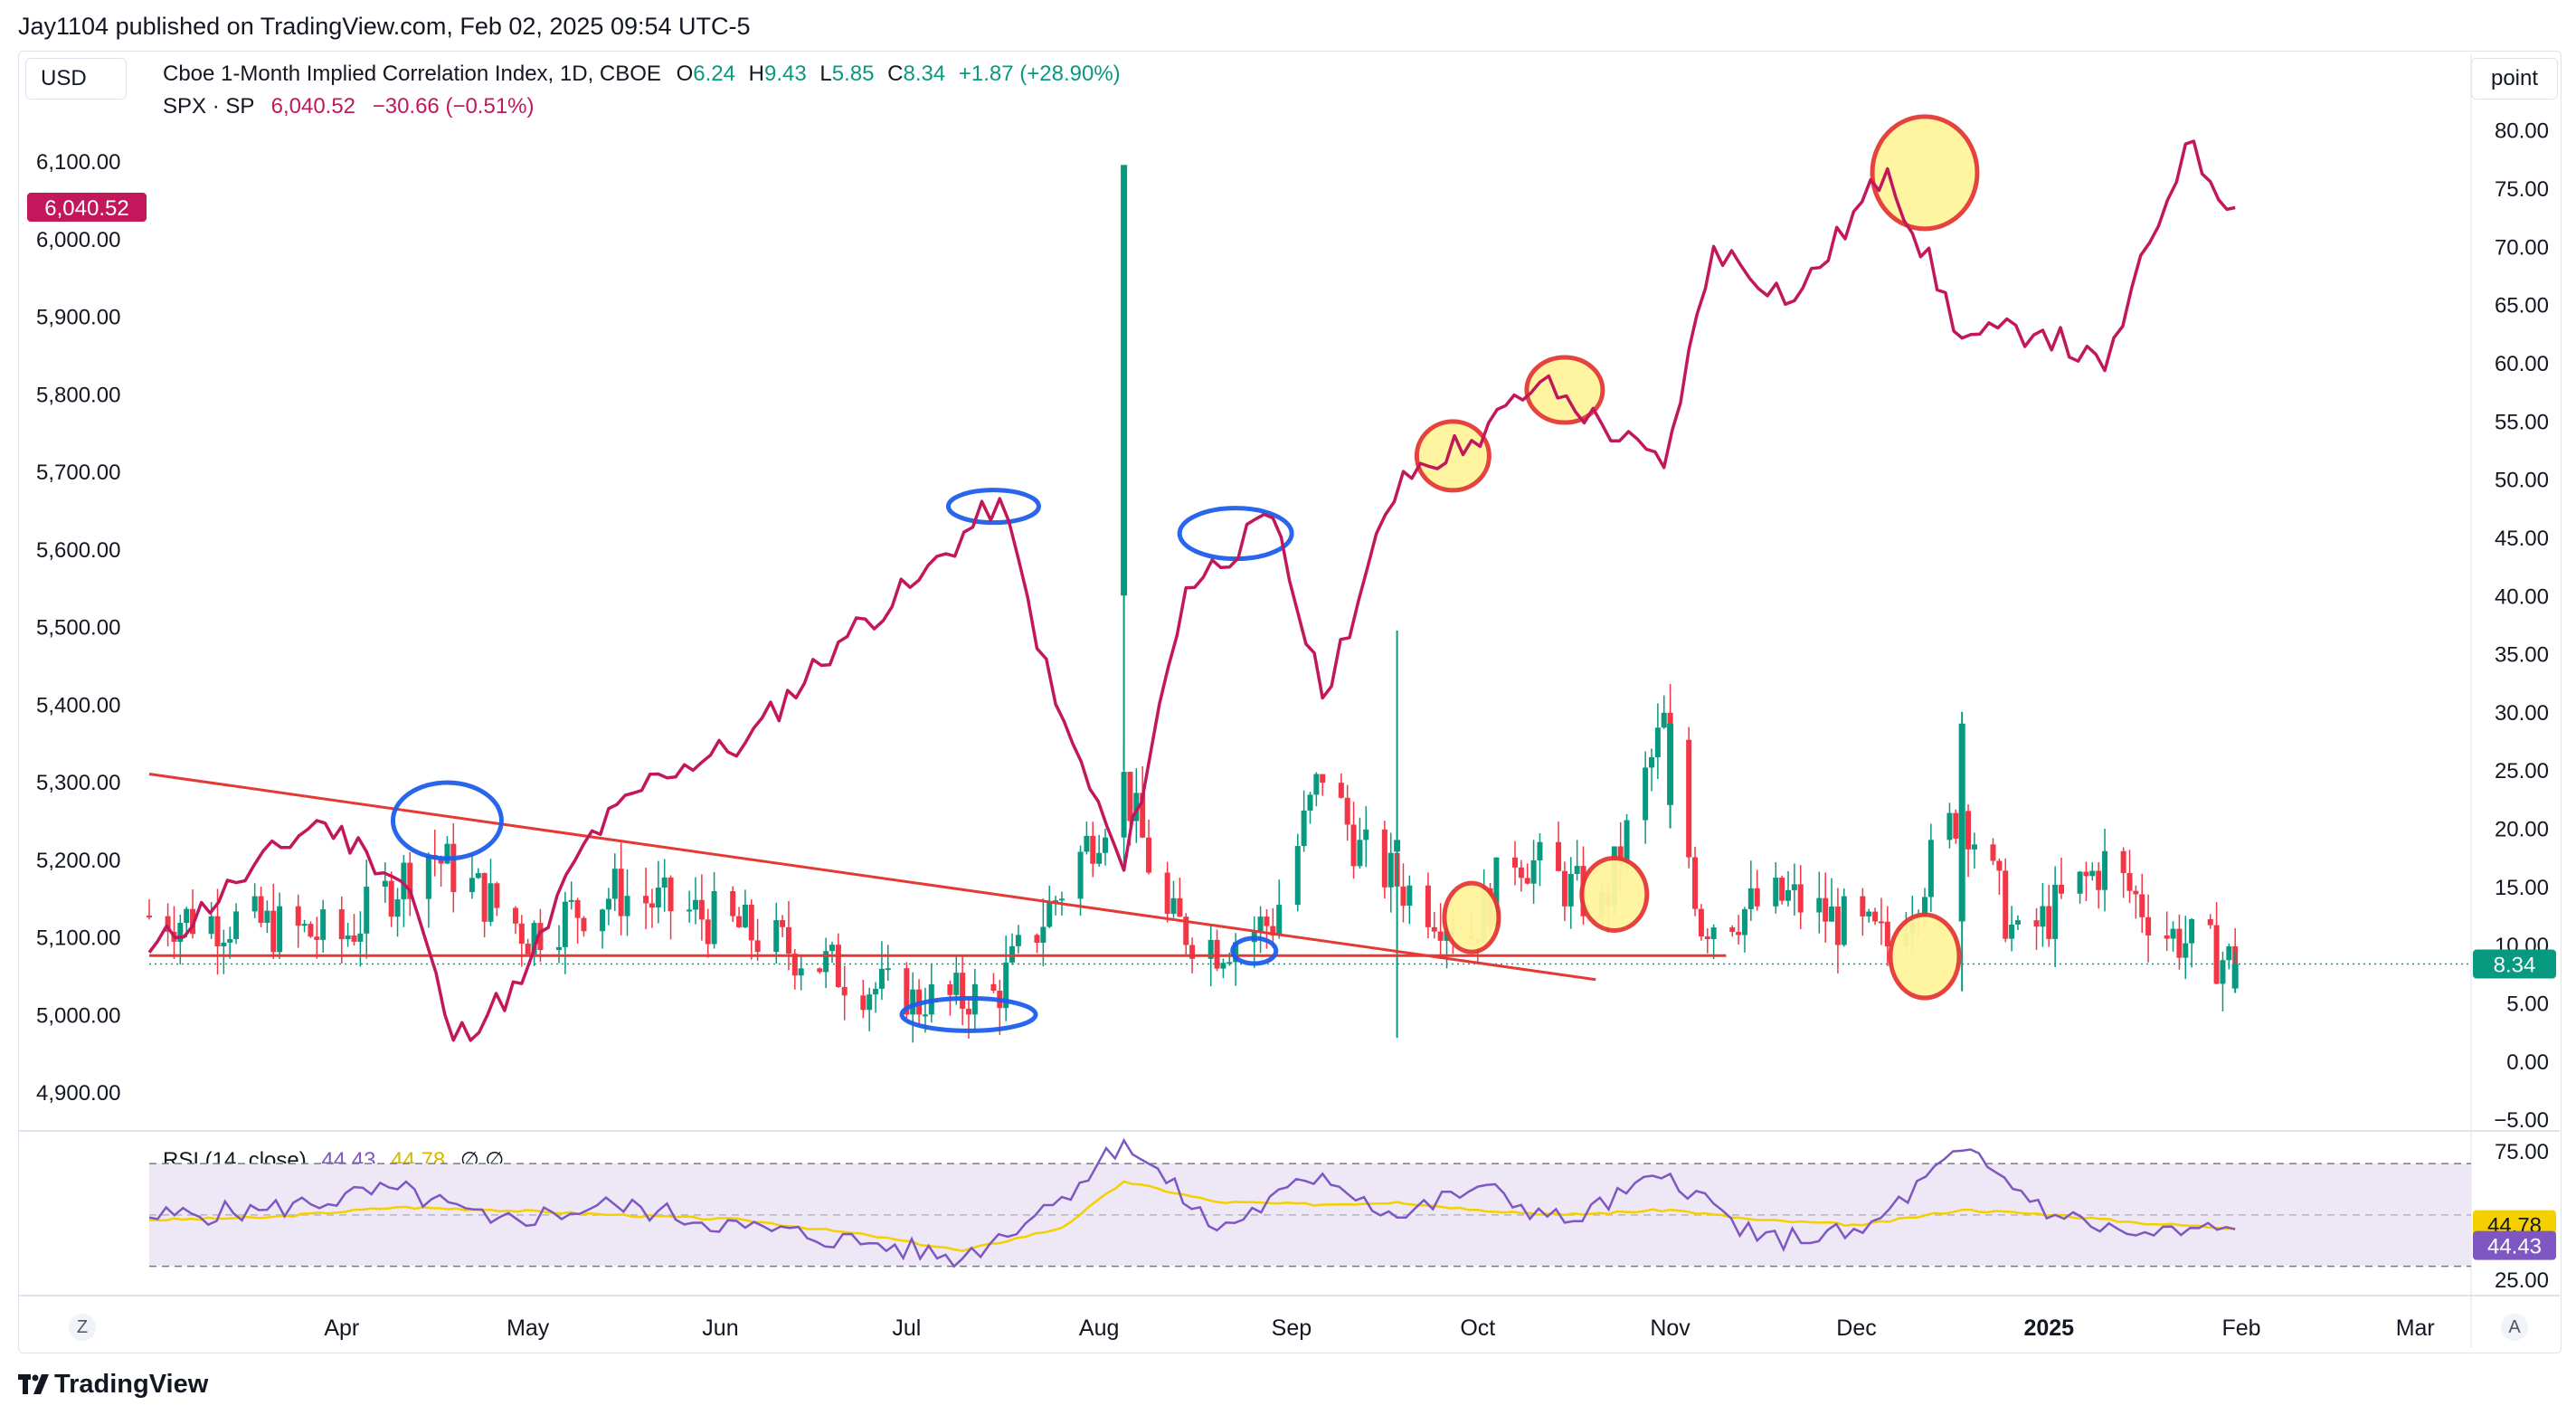  I want to click on left-tick-label: 5,500.00, so click(78, 628).